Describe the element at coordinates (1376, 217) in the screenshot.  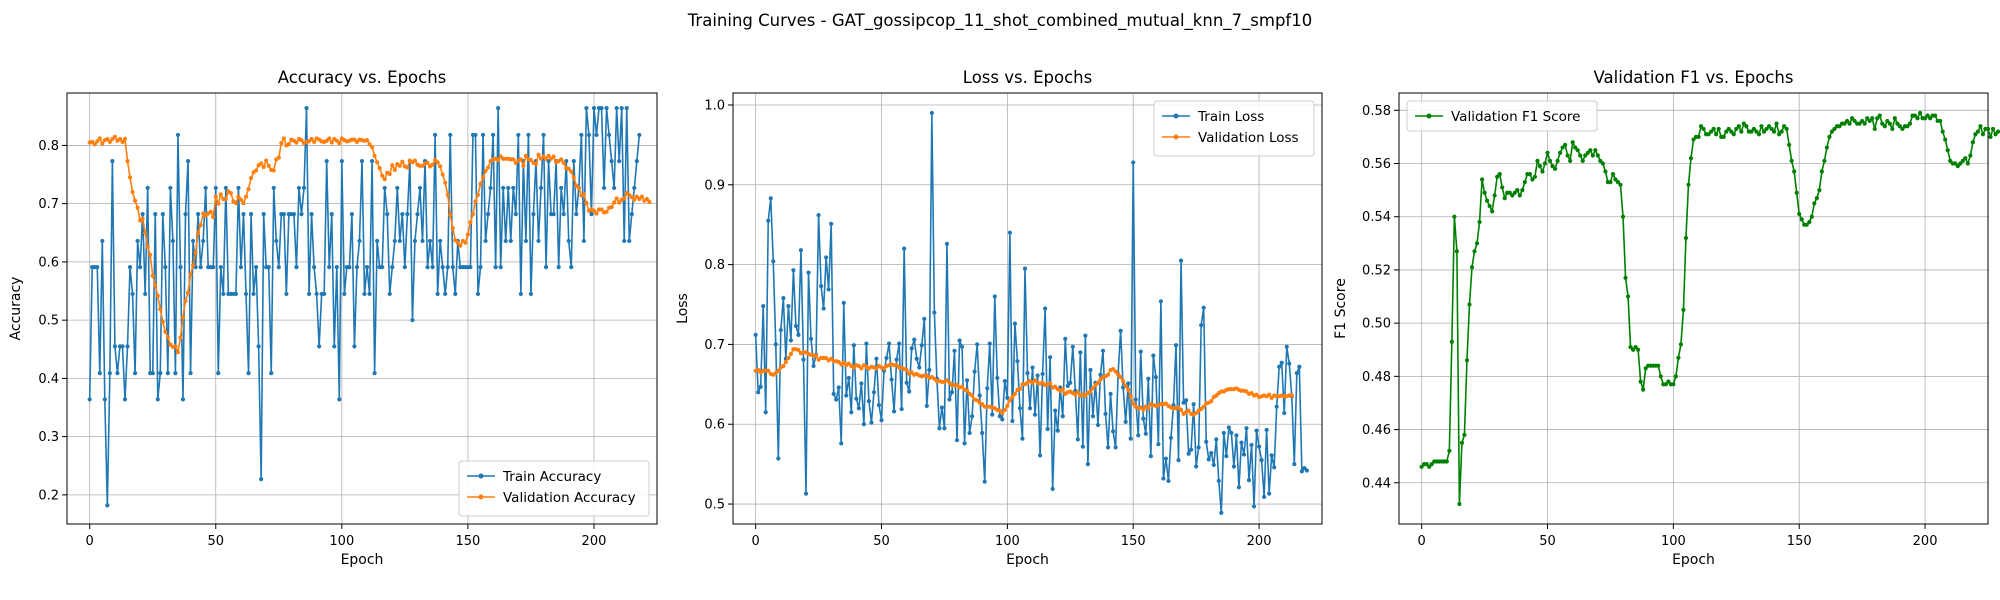
I see `y-tick-label: 0.54` at that location.